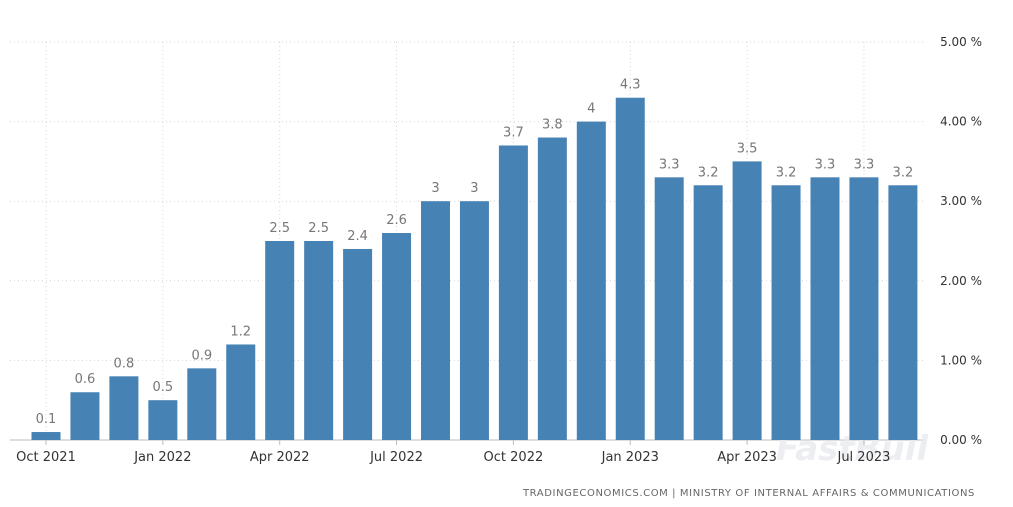 The height and width of the screenshot is (507, 1013). What do you see at coordinates (396, 220) in the screenshot?
I see `data-label: 2.6` at bounding box center [396, 220].